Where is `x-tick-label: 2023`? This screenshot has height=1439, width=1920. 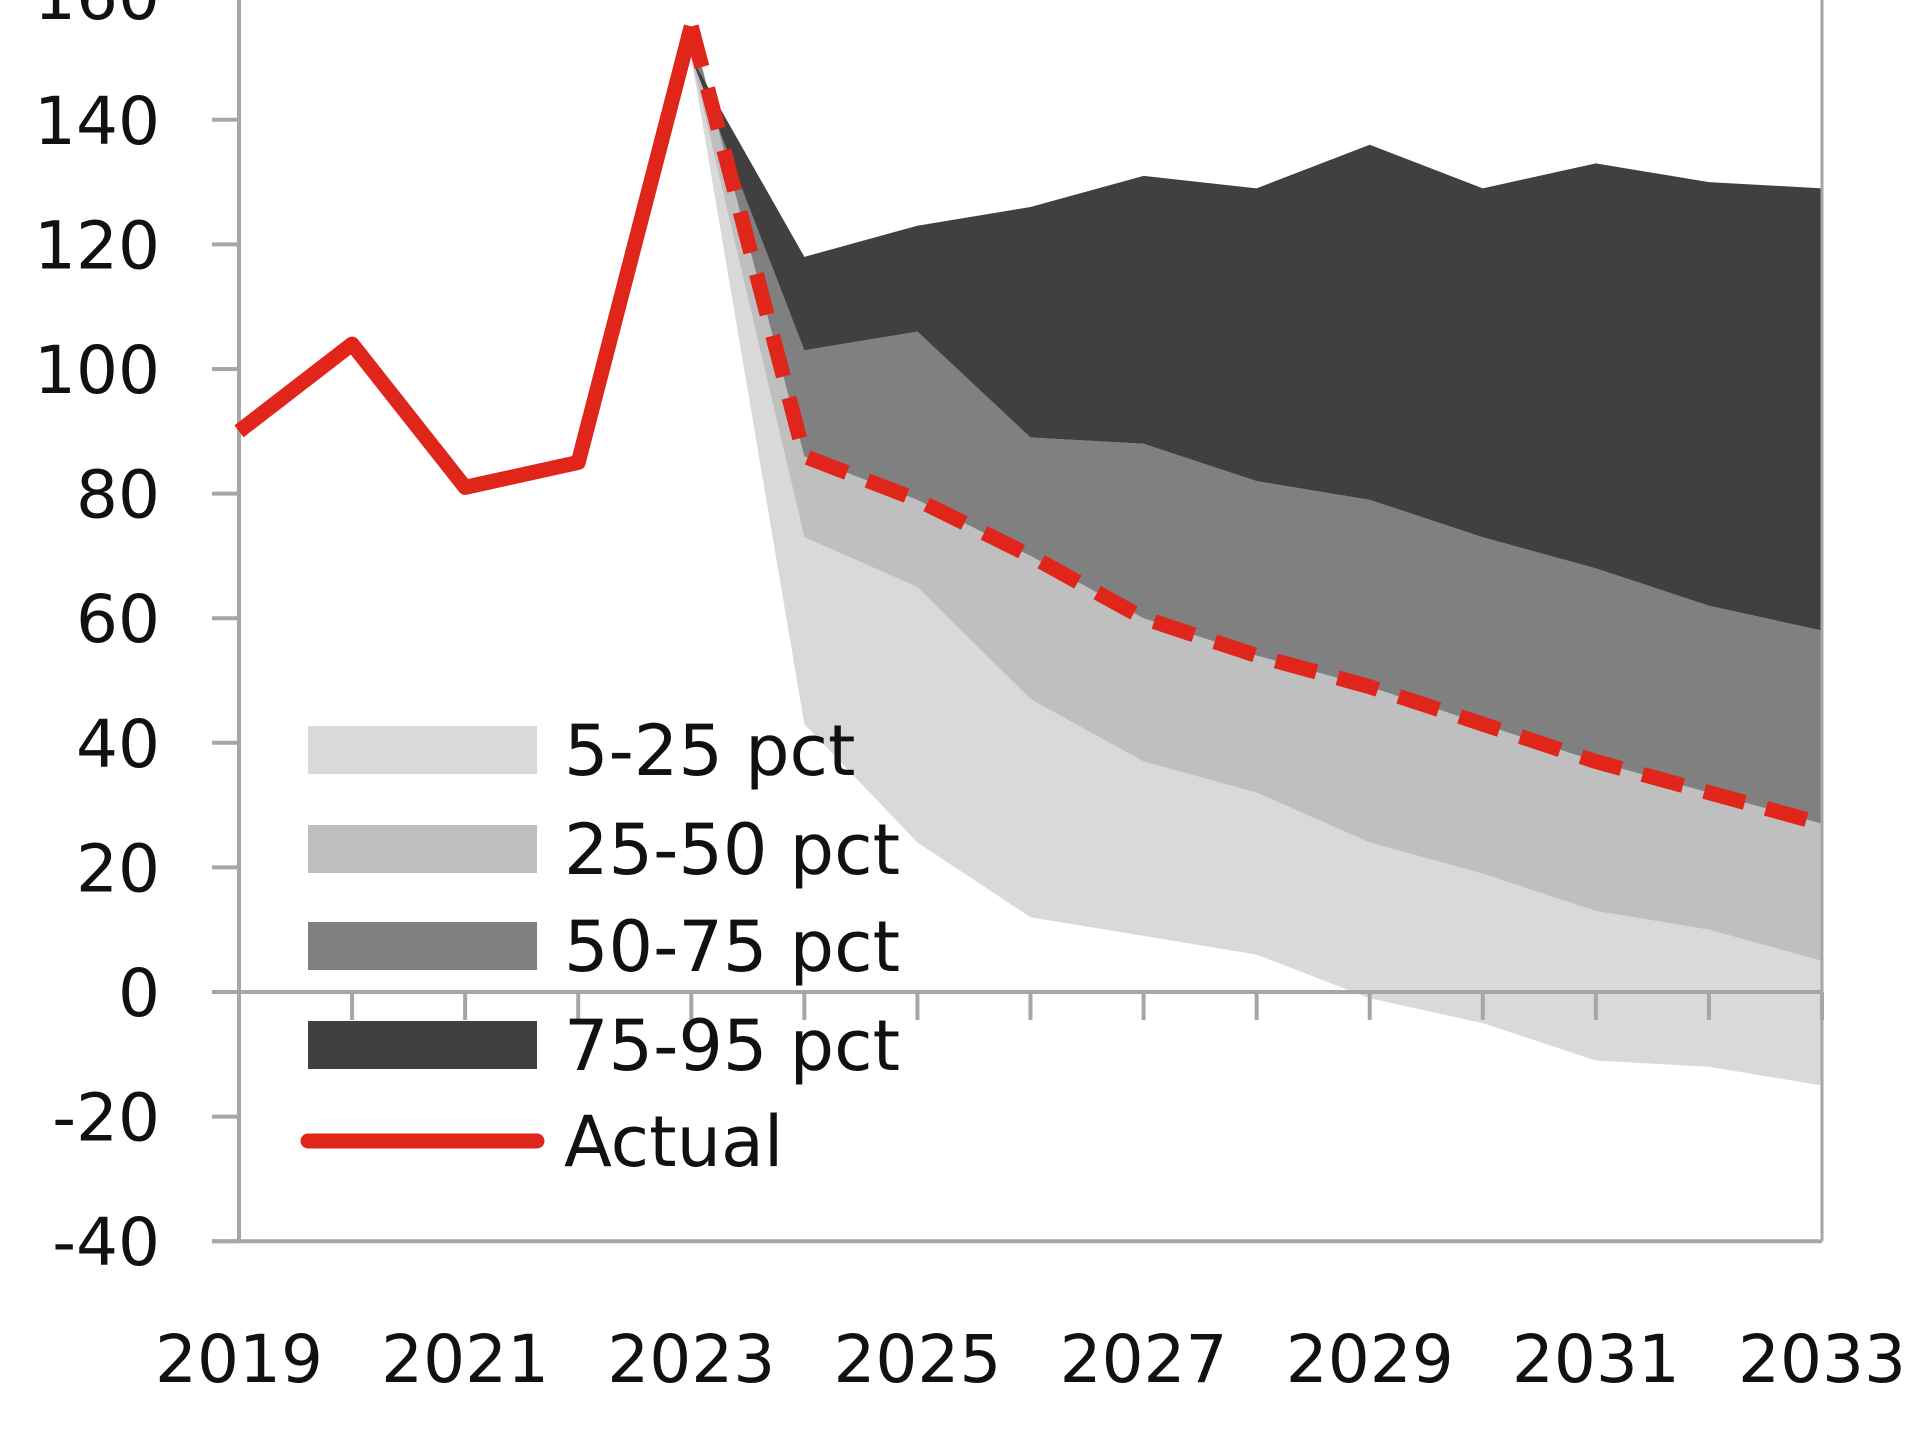 x-tick-label: 2023 is located at coordinates (691, 1359).